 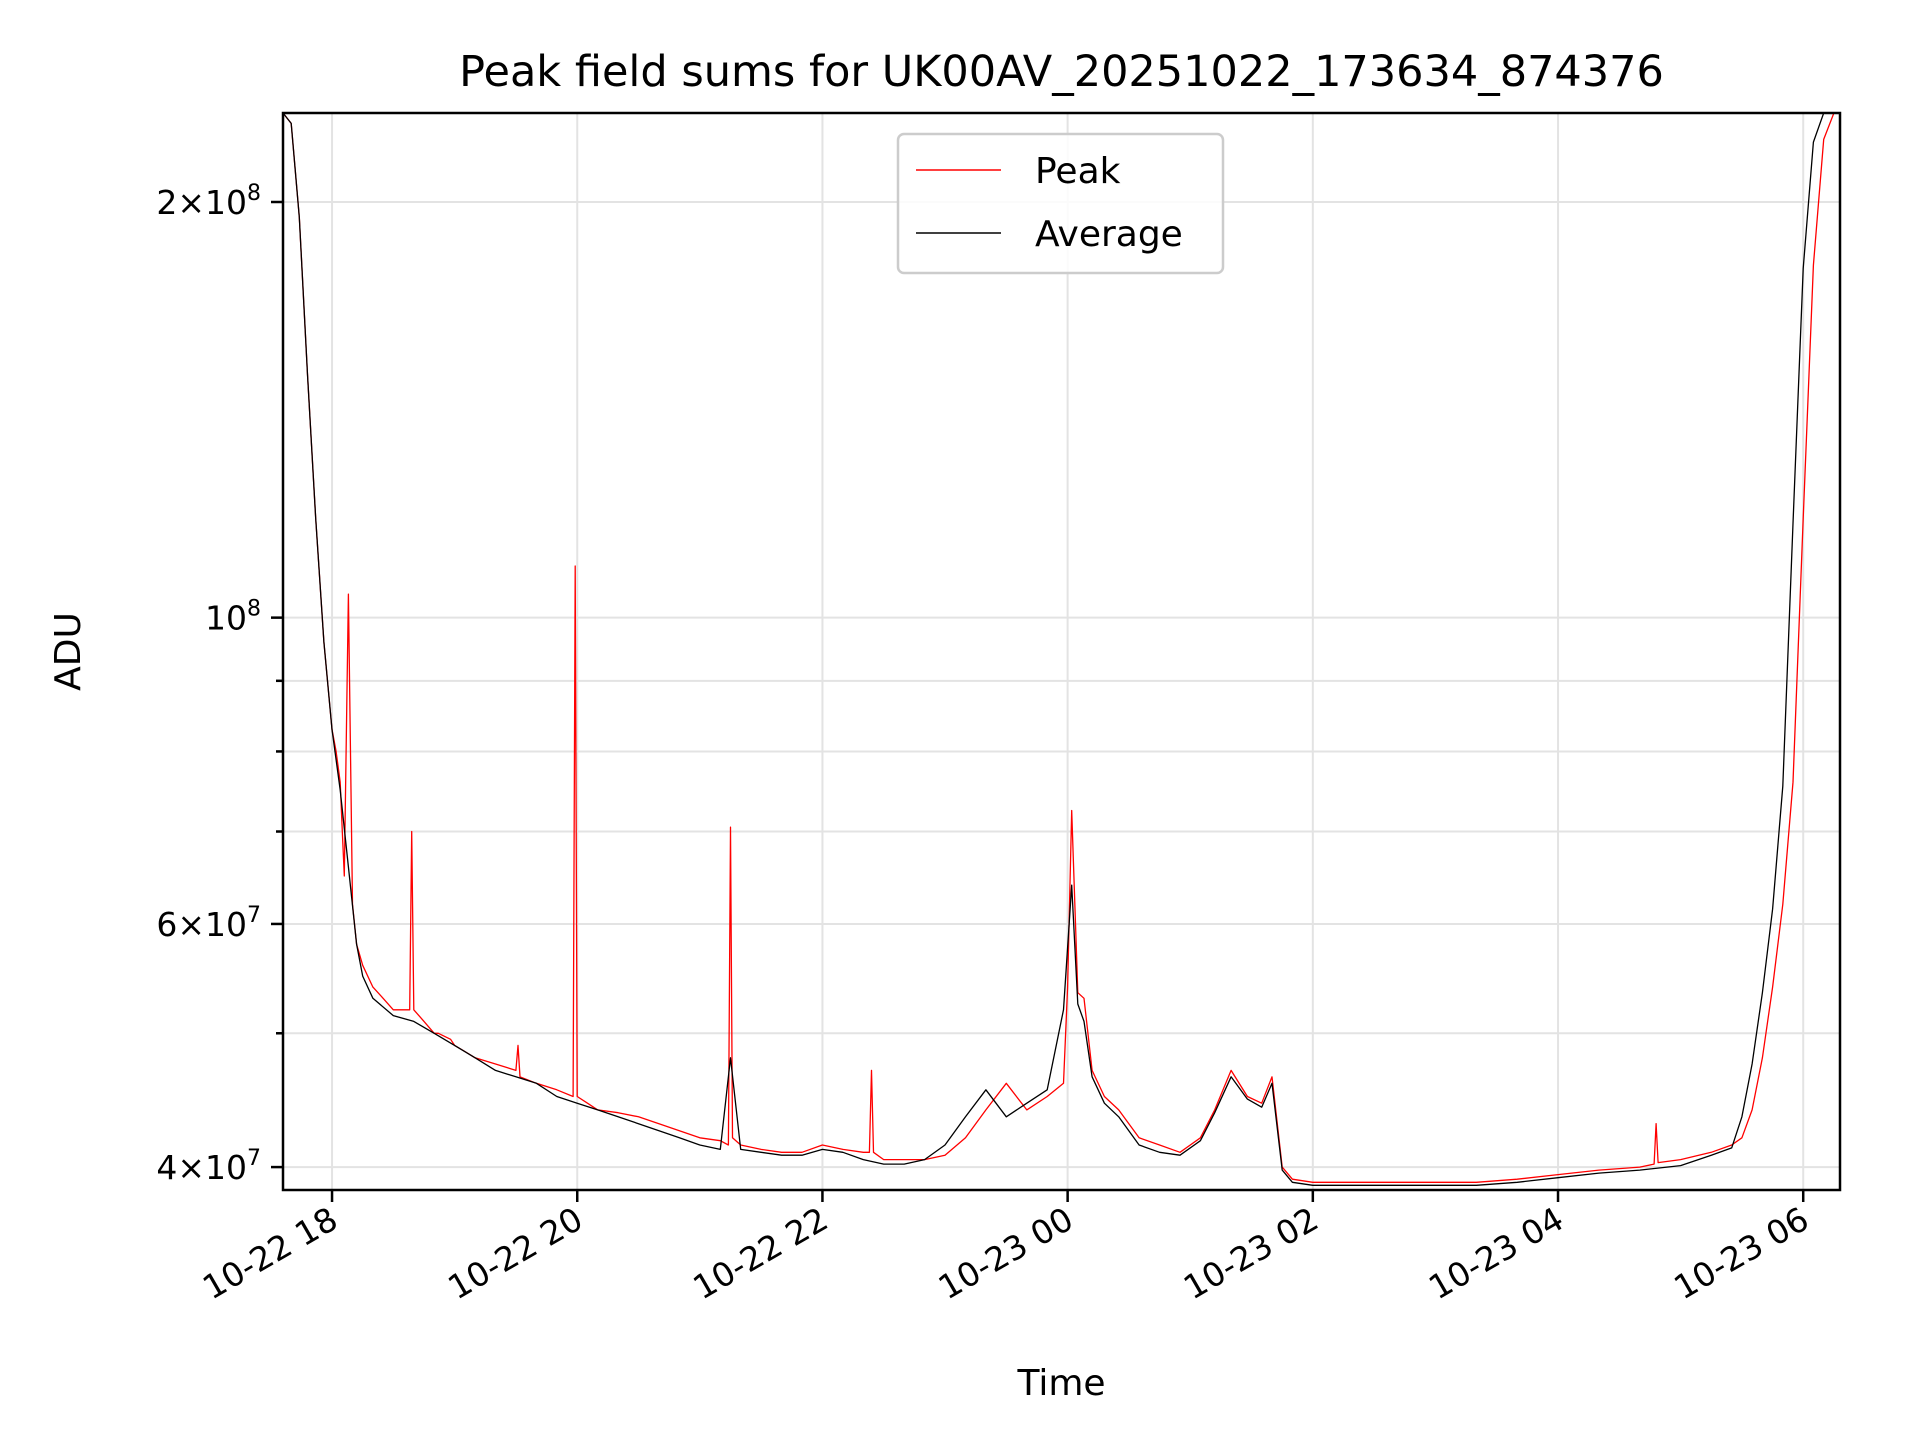 I want to click on y-tick-label: 108, so click(x=233, y=617).